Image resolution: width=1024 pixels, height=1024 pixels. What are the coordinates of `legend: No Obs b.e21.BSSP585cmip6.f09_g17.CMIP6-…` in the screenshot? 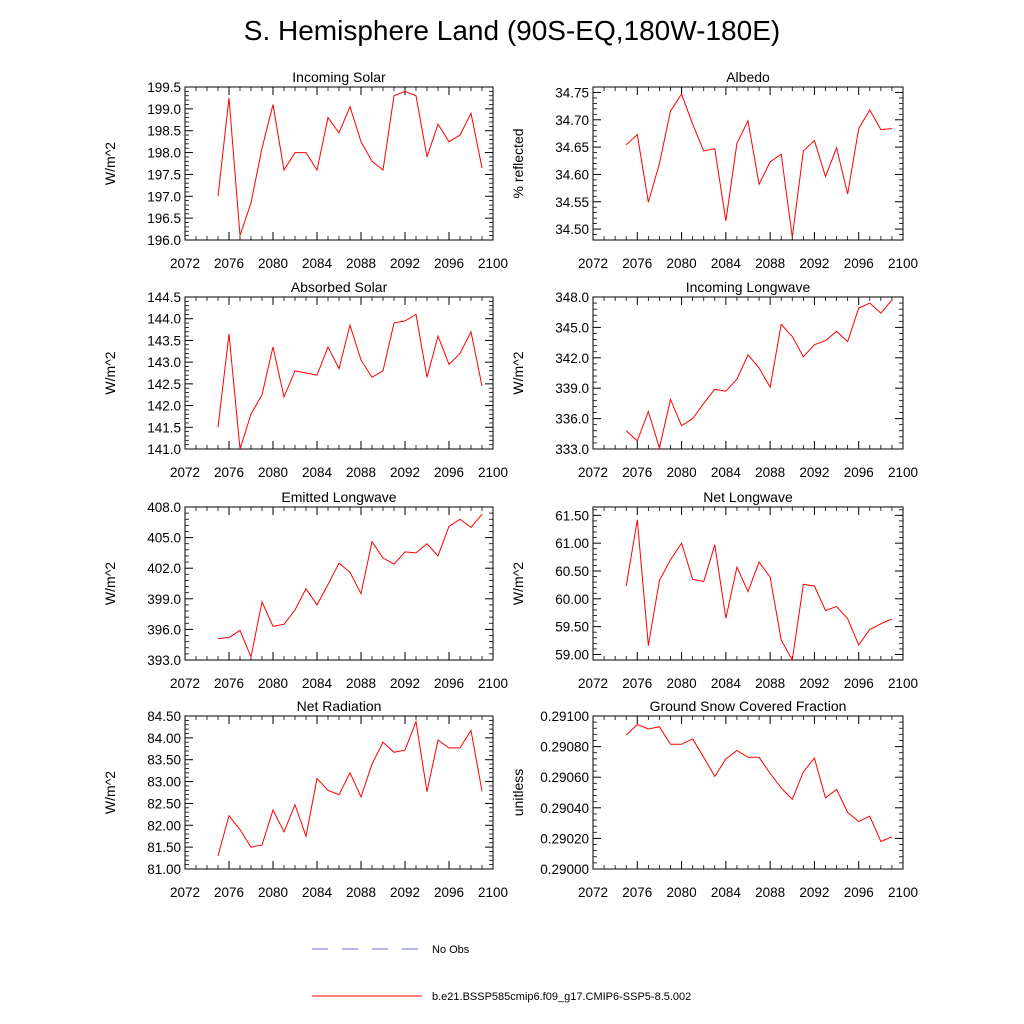 It's located at (501, 973).